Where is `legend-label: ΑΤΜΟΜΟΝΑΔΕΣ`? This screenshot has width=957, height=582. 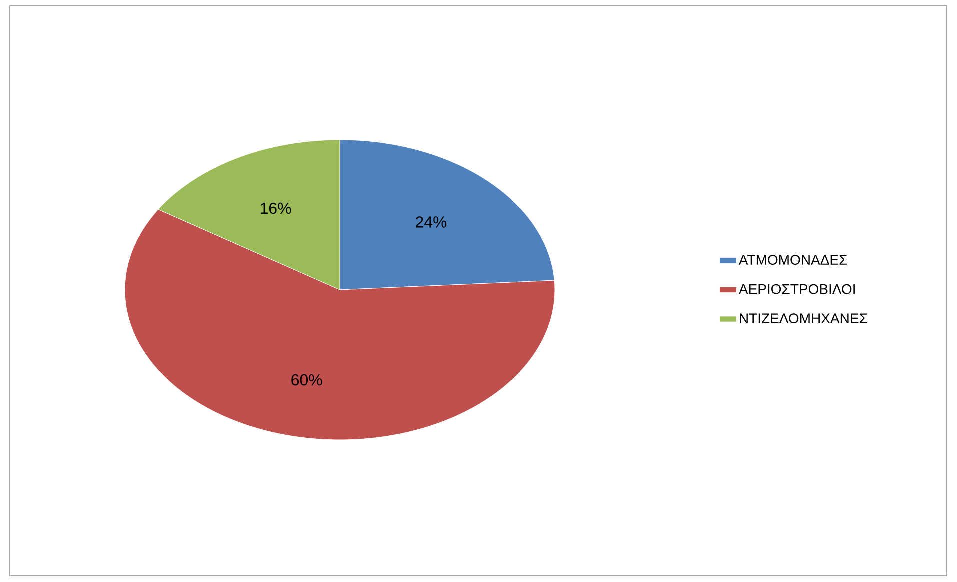
legend-label: ΑΤΜΟΜΟΝΑΔΕΣ is located at coordinates (793, 260).